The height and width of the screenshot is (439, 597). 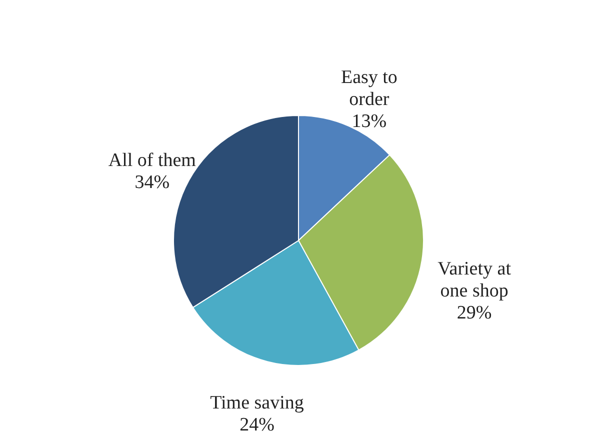 I want to click on slice-label: All of them, so click(x=152, y=161).